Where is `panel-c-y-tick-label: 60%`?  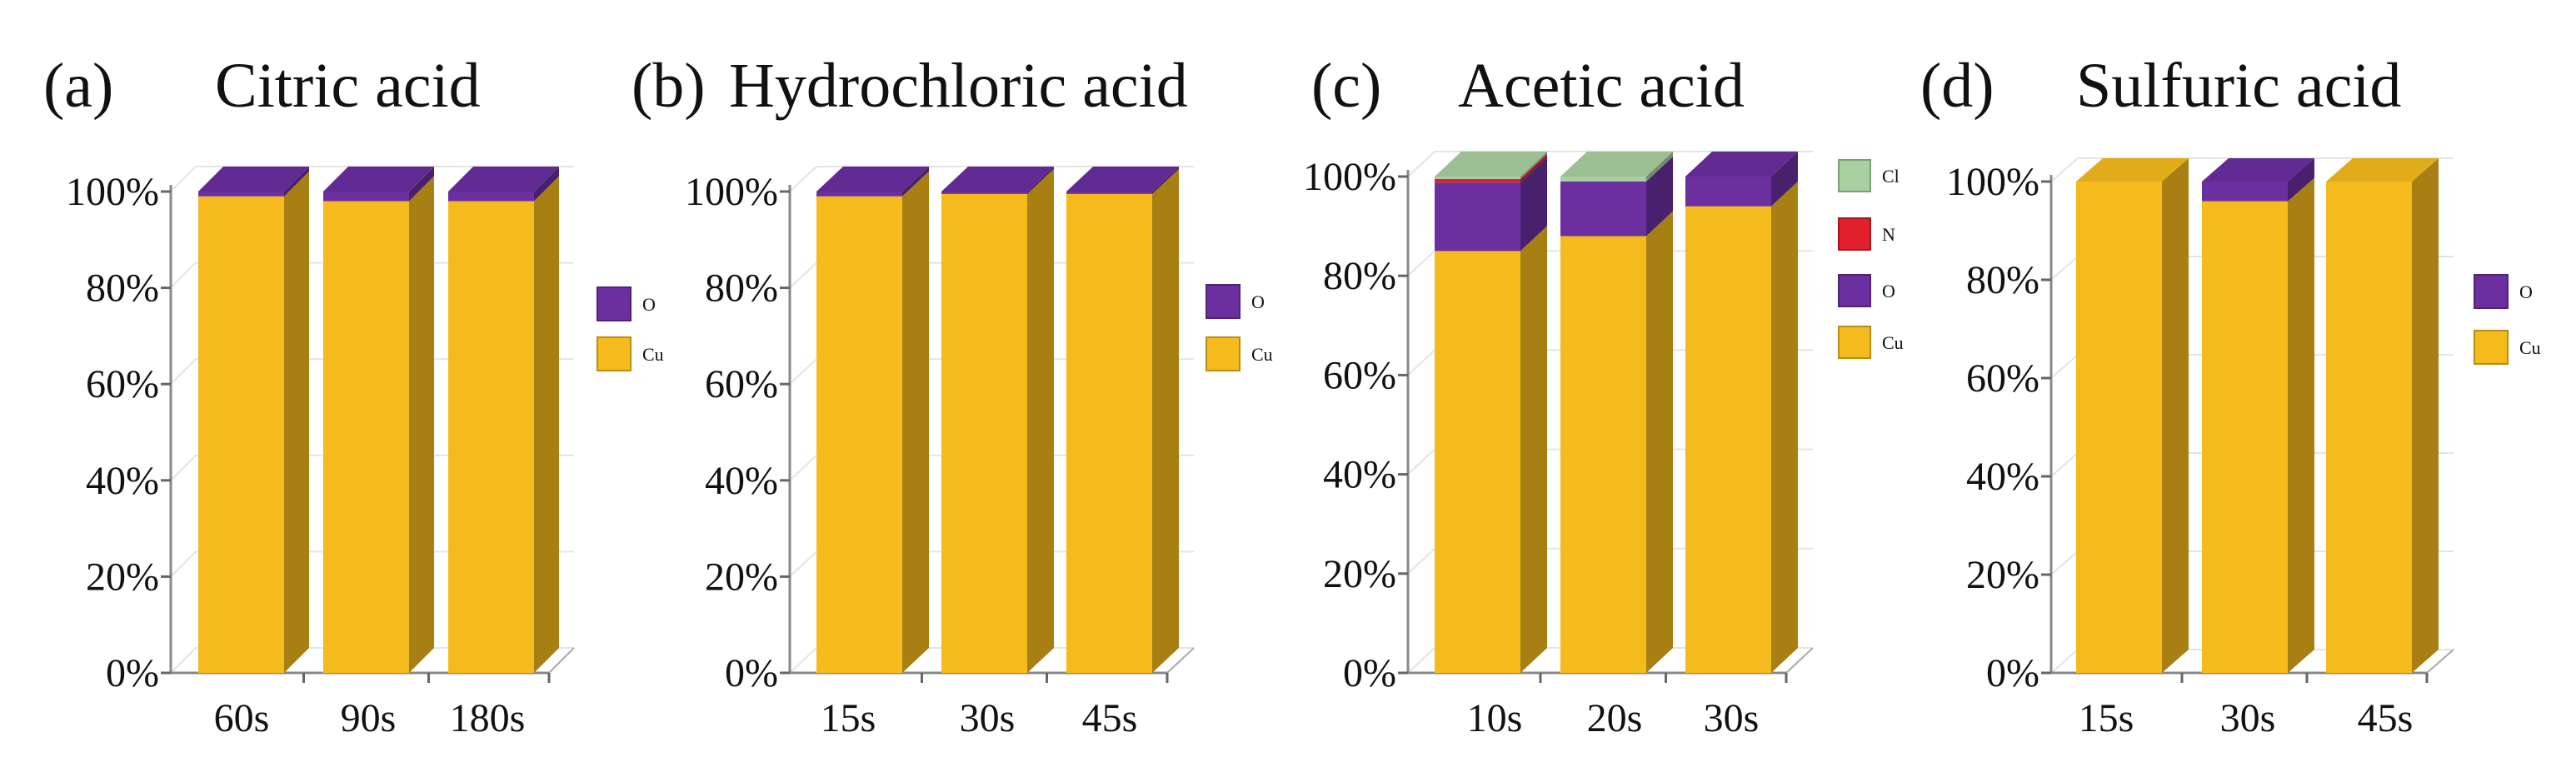
panel-c-y-tick-label: 60% is located at coordinates (1359, 375).